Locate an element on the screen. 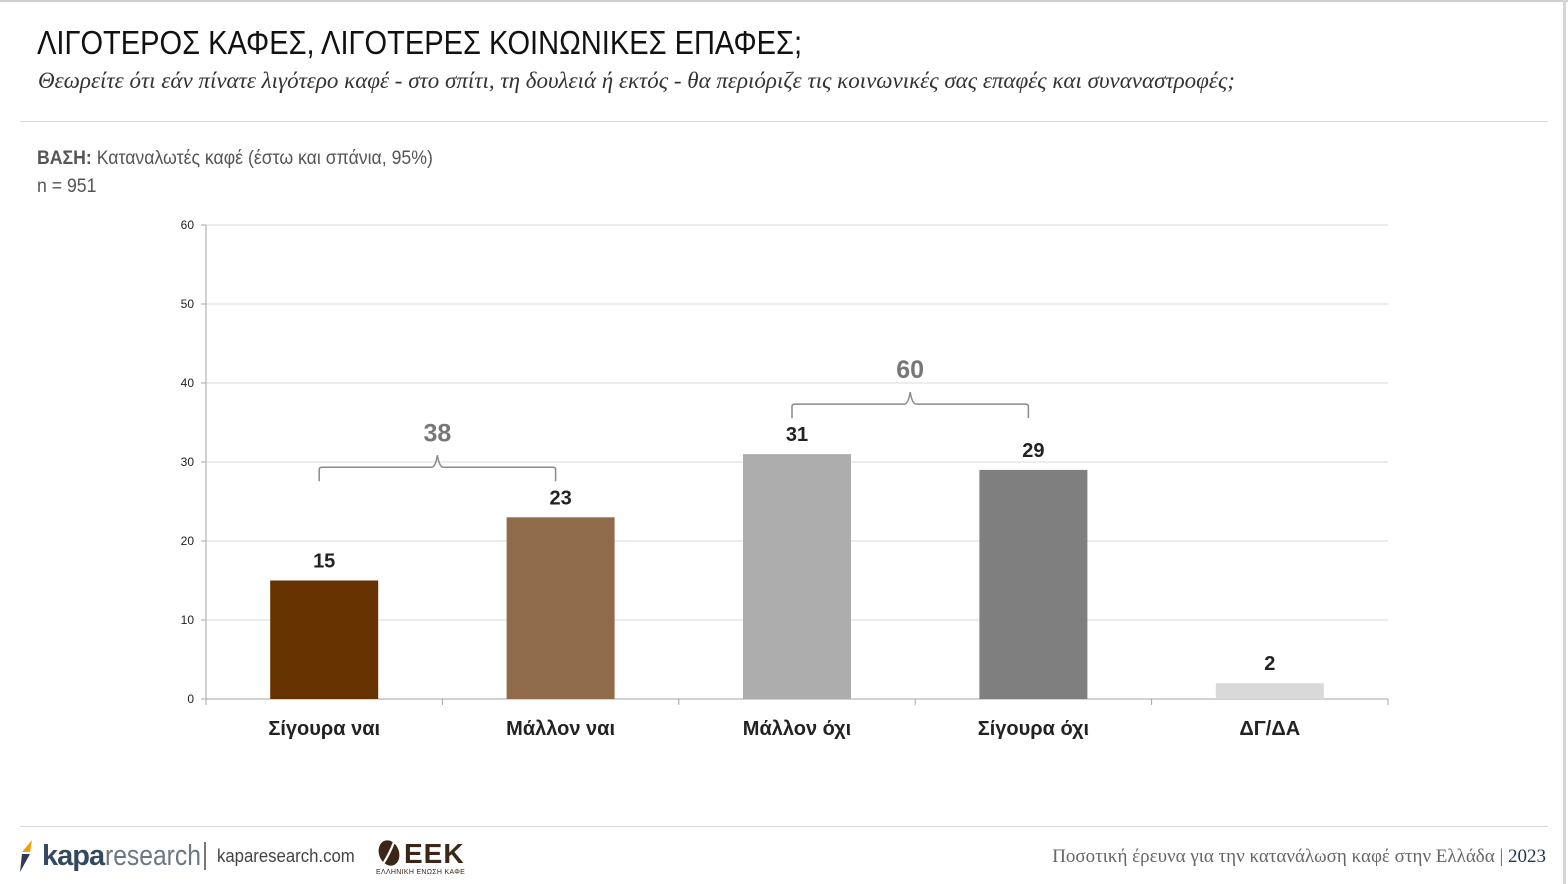 The height and width of the screenshot is (884, 1568). x-tick-label: Μάλλον ναι is located at coordinates (560, 729).